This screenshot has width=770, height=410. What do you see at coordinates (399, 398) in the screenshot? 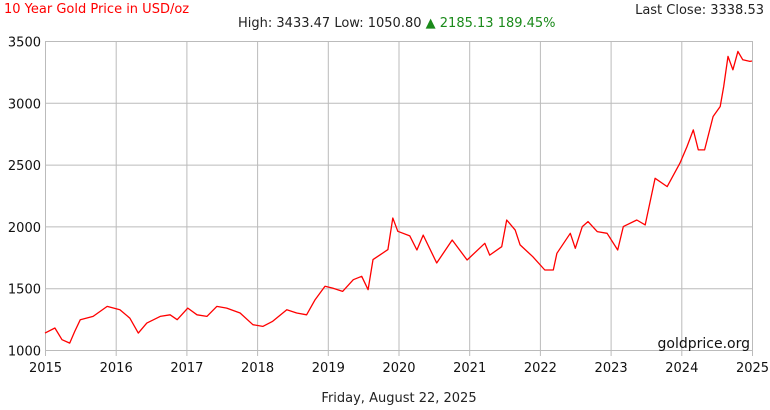
I see `date-label: Friday, August 22, 2025` at bounding box center [399, 398].